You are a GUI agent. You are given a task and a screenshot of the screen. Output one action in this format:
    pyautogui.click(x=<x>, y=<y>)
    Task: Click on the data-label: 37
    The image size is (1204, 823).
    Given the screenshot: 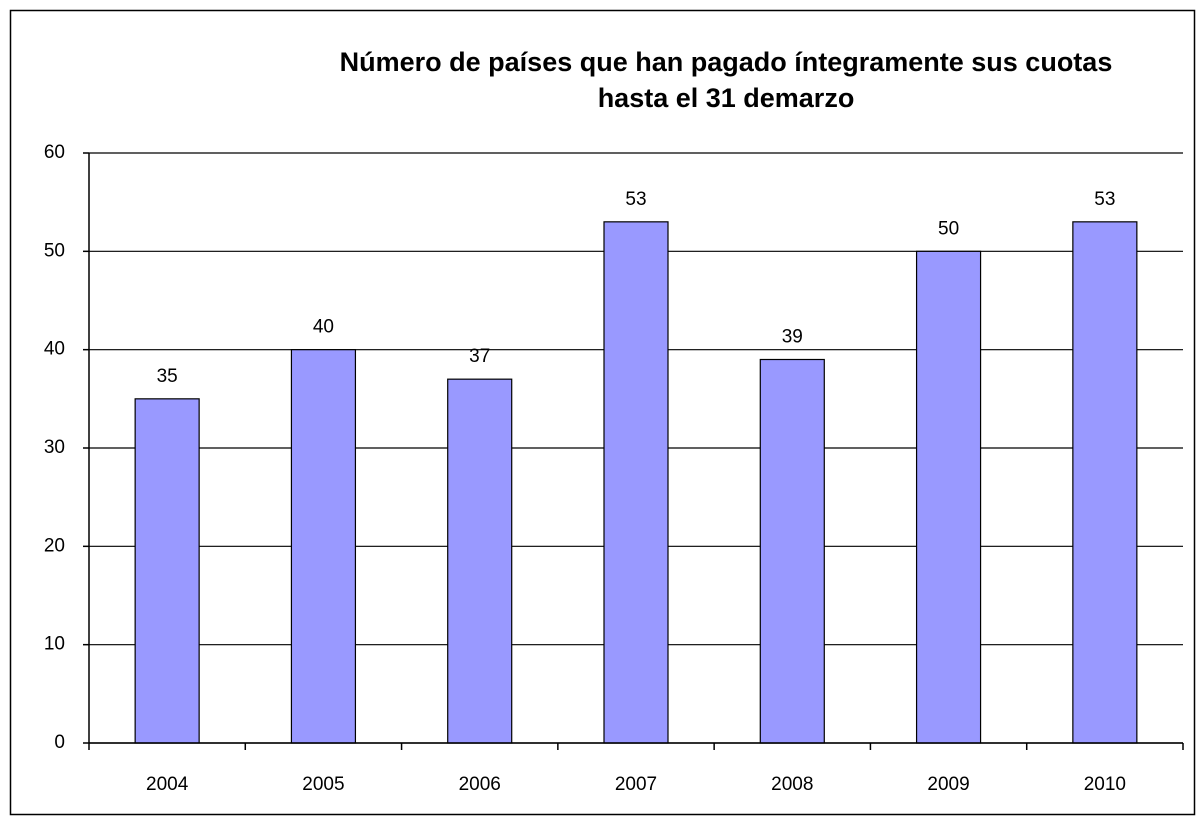 What is the action you would take?
    pyautogui.click(x=479, y=356)
    